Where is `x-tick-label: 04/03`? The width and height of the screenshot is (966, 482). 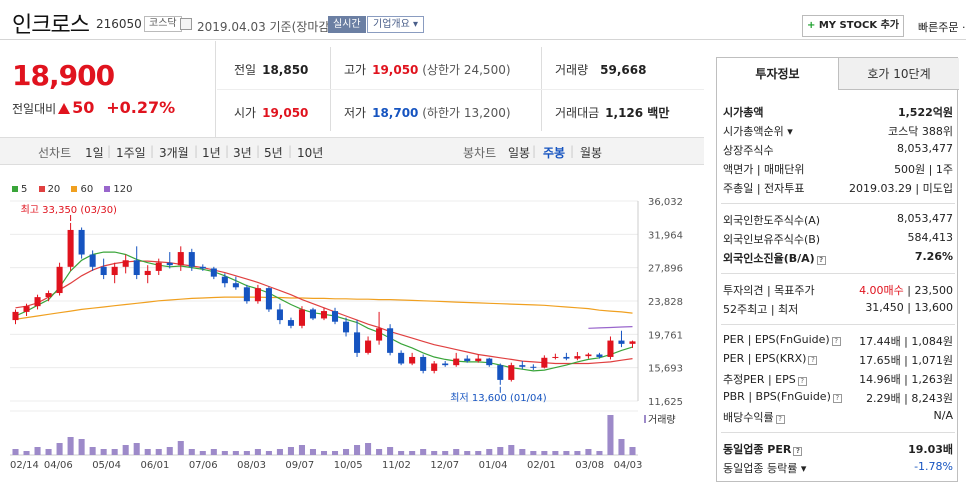 x-tick-label: 04/03 is located at coordinates (628, 465).